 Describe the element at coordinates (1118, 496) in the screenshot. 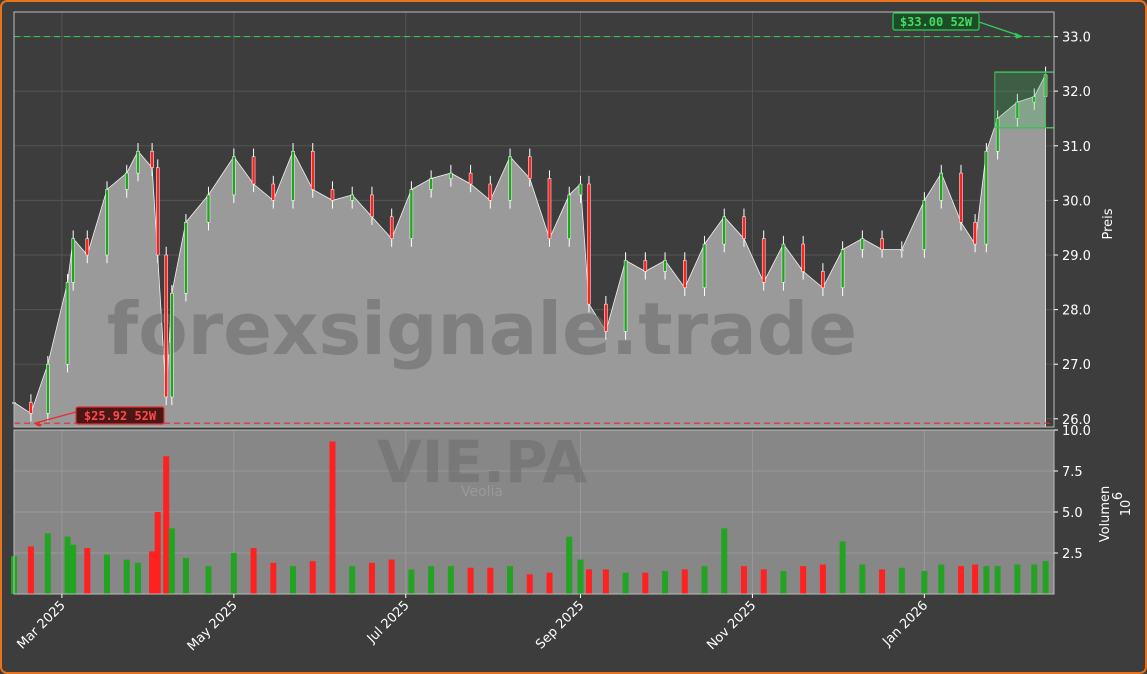

I see `volume-scale-exponent: 6` at that location.